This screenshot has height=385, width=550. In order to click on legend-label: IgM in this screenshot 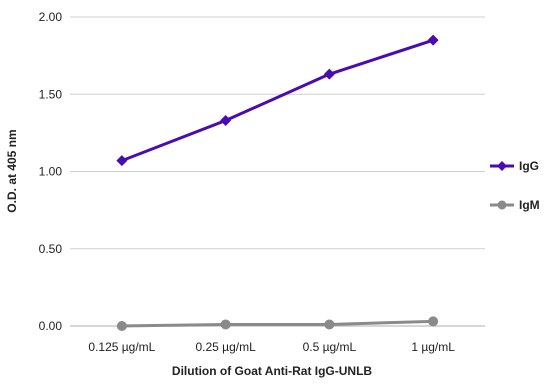, I will do `click(529, 205)`.